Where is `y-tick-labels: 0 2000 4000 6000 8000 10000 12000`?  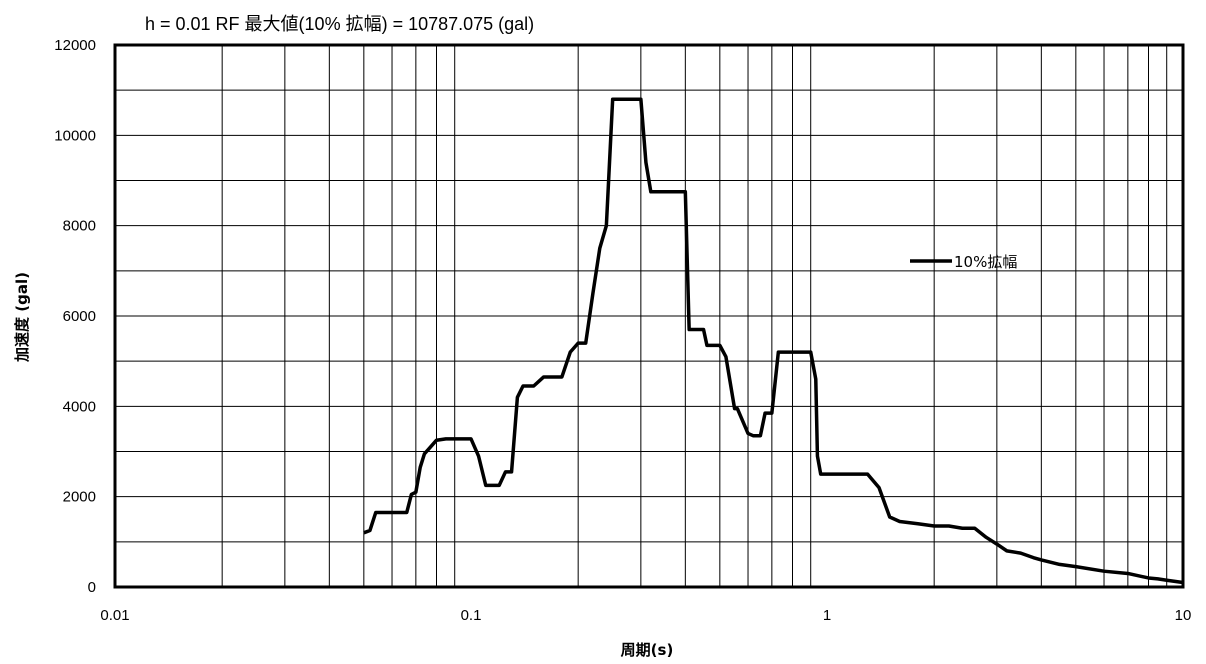
y-tick-labels: 0 2000 4000 6000 8000 10000 12000 is located at coordinates (75, 316).